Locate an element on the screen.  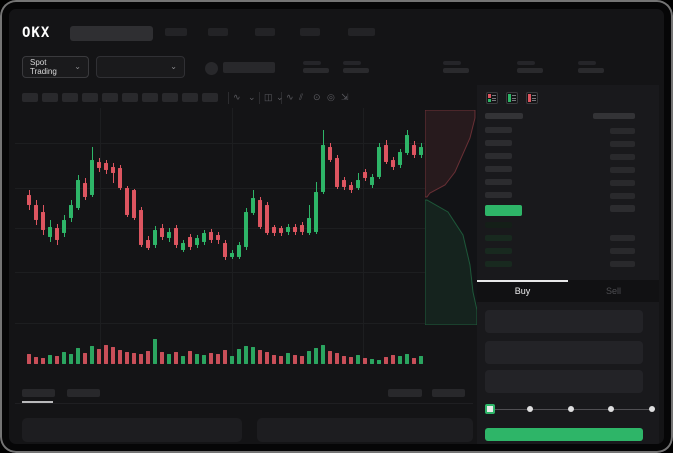
pair-selector-dropdown: ⌄ is located at coordinates (140, 67).